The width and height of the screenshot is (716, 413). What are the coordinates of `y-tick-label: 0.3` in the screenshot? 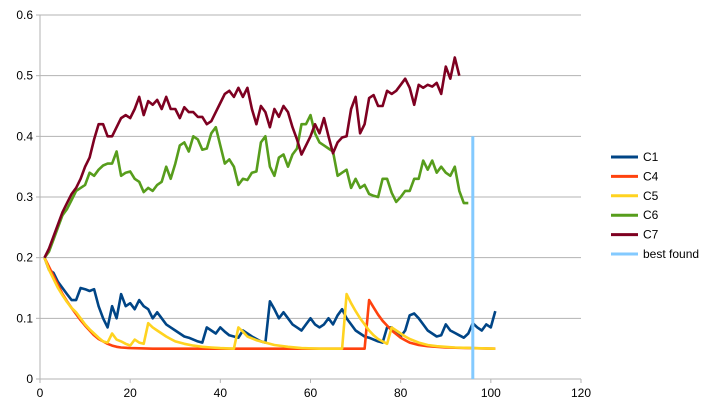 It's located at (24, 197).